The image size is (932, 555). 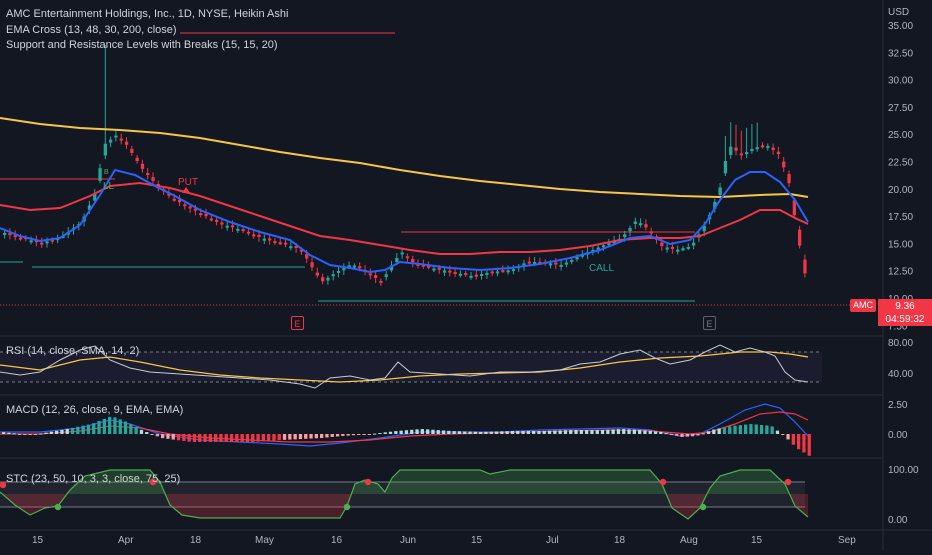 I want to click on price-tick: 20.00, so click(x=900, y=190).